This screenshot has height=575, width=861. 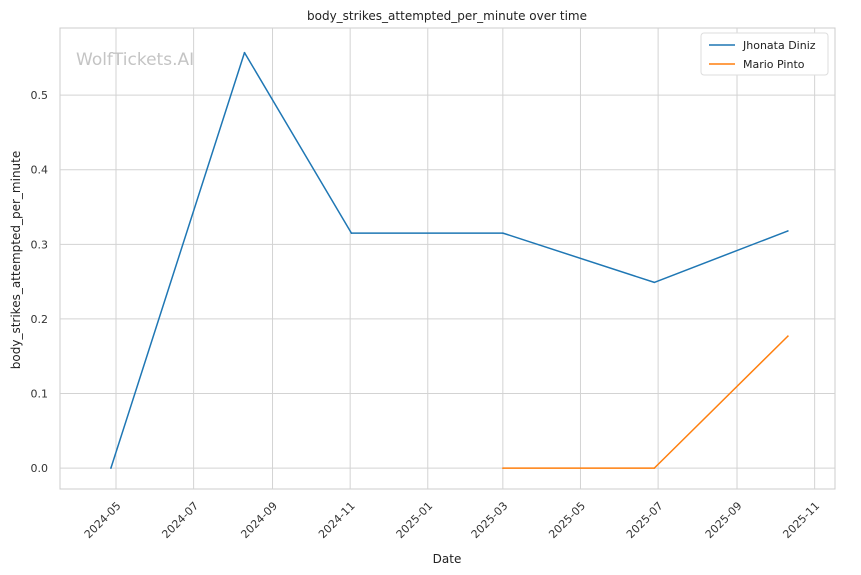 I want to click on x-tick-label: 2024-11, so click(x=337, y=520).